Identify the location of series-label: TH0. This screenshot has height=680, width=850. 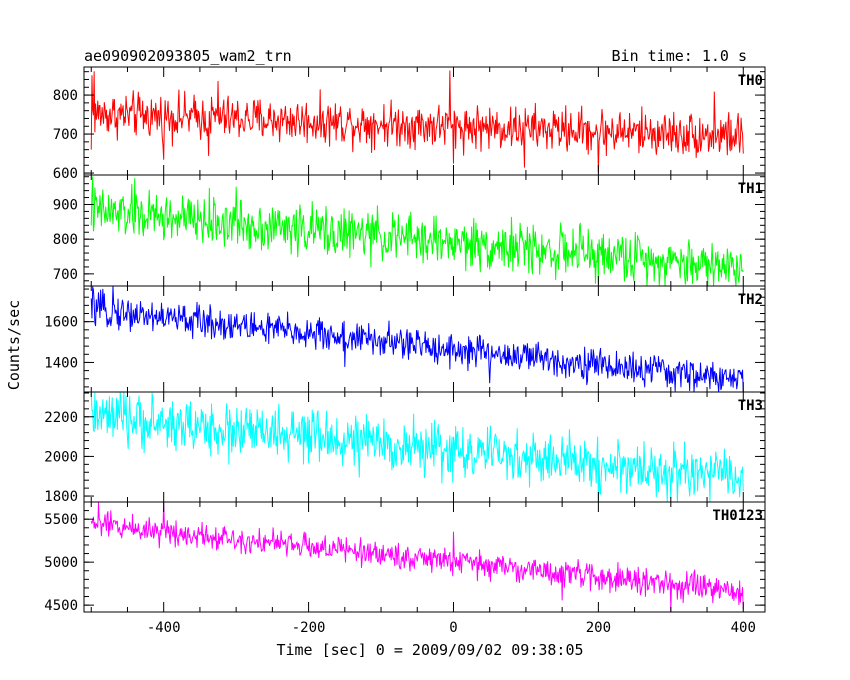
(750, 81).